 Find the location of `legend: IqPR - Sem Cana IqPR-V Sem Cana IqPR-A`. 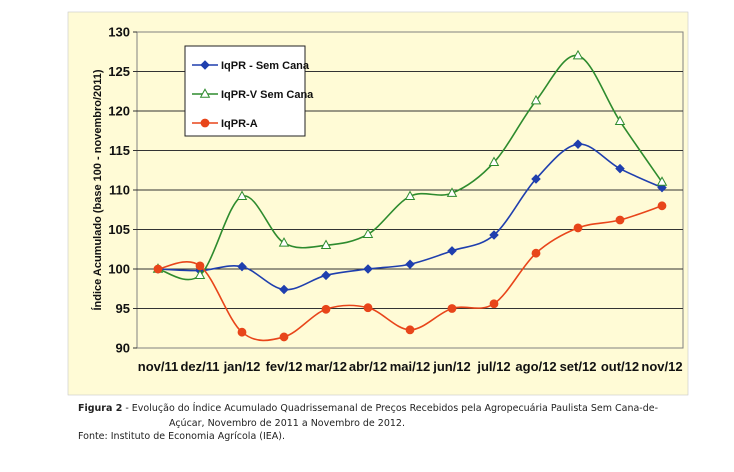

legend: IqPR - Sem Cana IqPR-V Sem Cana IqPR-A is located at coordinates (249, 91).